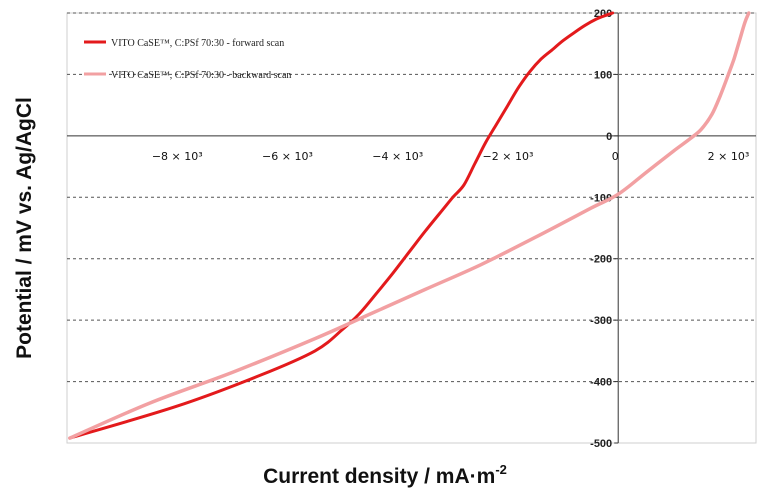  Describe the element at coordinates (450, 156) in the screenshot. I see `x-tick-labels: −8 × 10³ −6 × 10³ −4 × 10³ −2 × 10³ 0 2 × 10³` at that location.